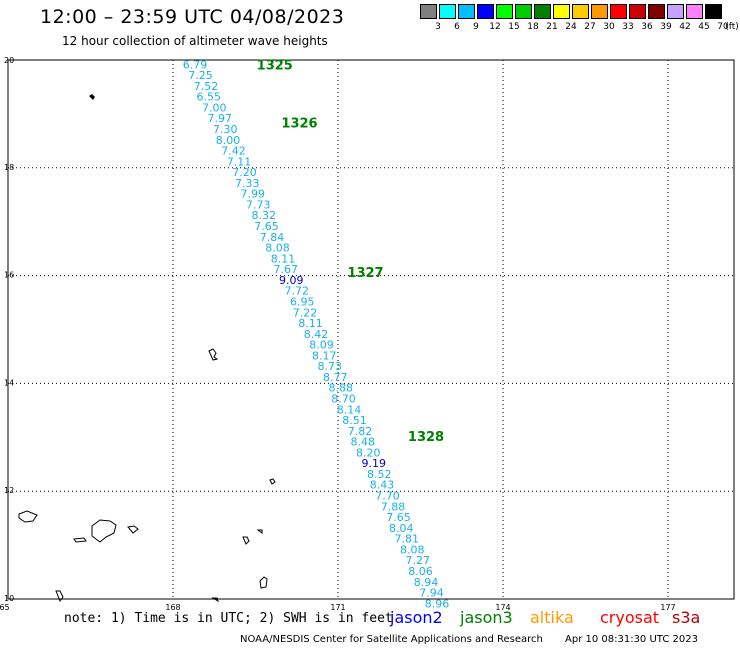 This screenshot has height=650, width=740. I want to click on wave-height-label: 8.77, so click(335, 377).